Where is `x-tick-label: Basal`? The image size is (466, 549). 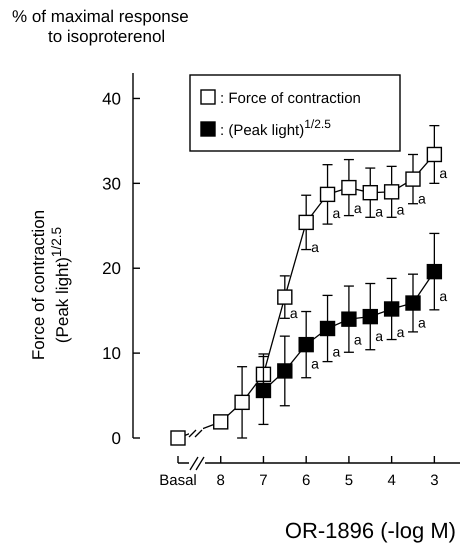
x-tick-label: Basal is located at coordinates (178, 480).